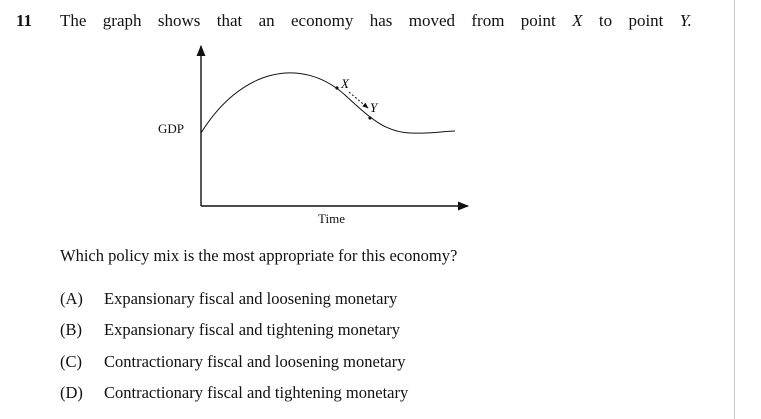  Describe the element at coordinates (337, 88) in the screenshot. I see `point-x-marker` at that location.